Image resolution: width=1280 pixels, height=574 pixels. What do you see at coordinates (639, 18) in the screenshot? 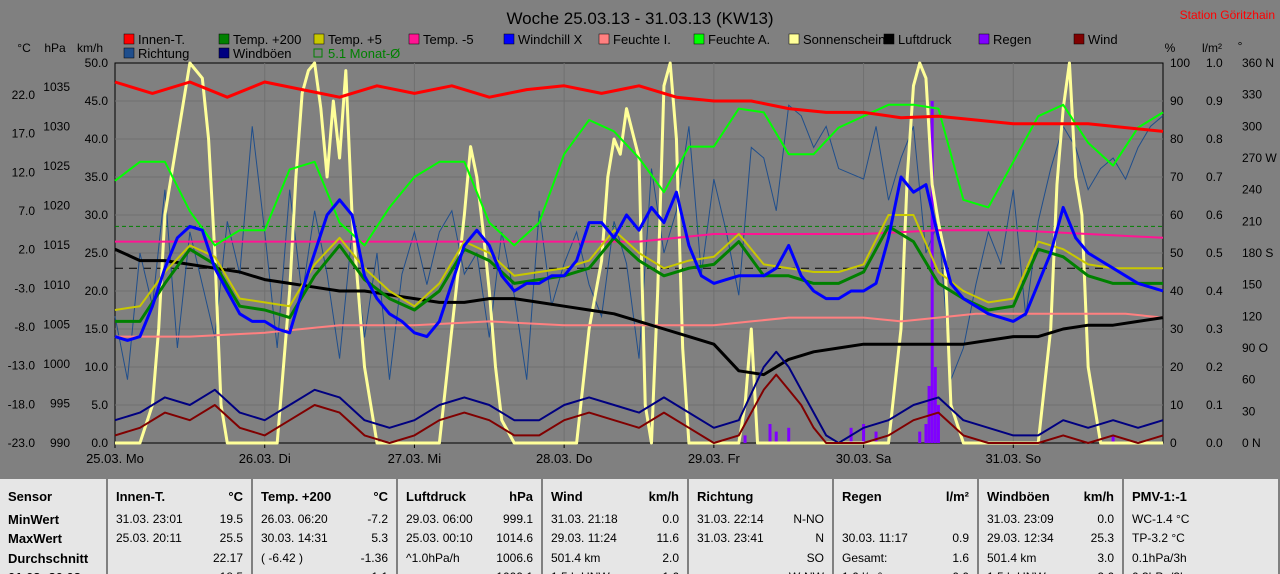
I see `chart-title: Woche 25.03.13 - 31.03.13 (KW13)` at bounding box center [639, 18].